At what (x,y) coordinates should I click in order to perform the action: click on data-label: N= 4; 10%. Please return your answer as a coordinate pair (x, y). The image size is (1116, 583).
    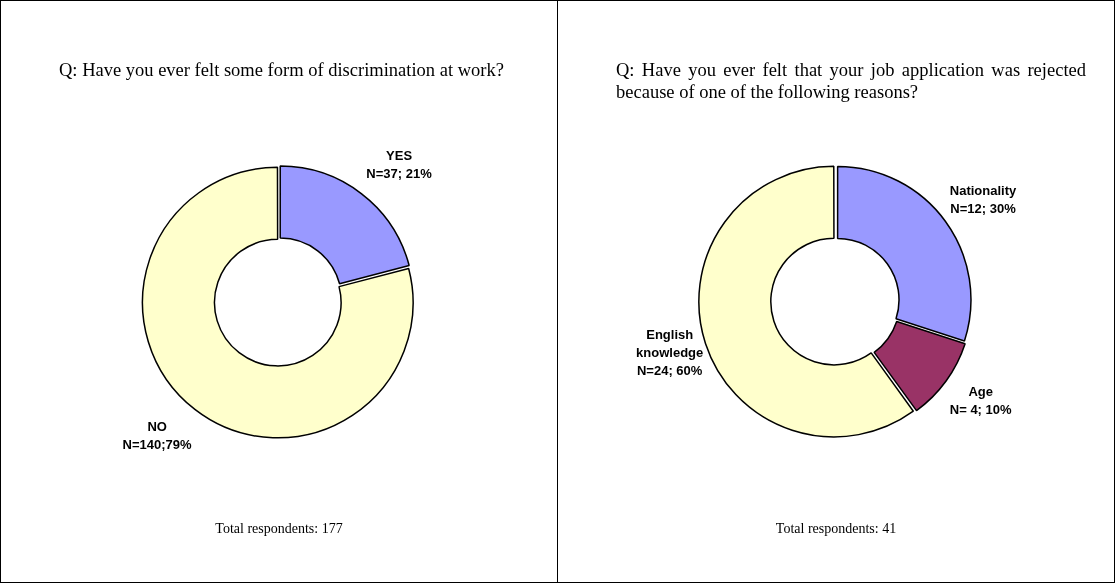
    Looking at the image, I should click on (981, 410).